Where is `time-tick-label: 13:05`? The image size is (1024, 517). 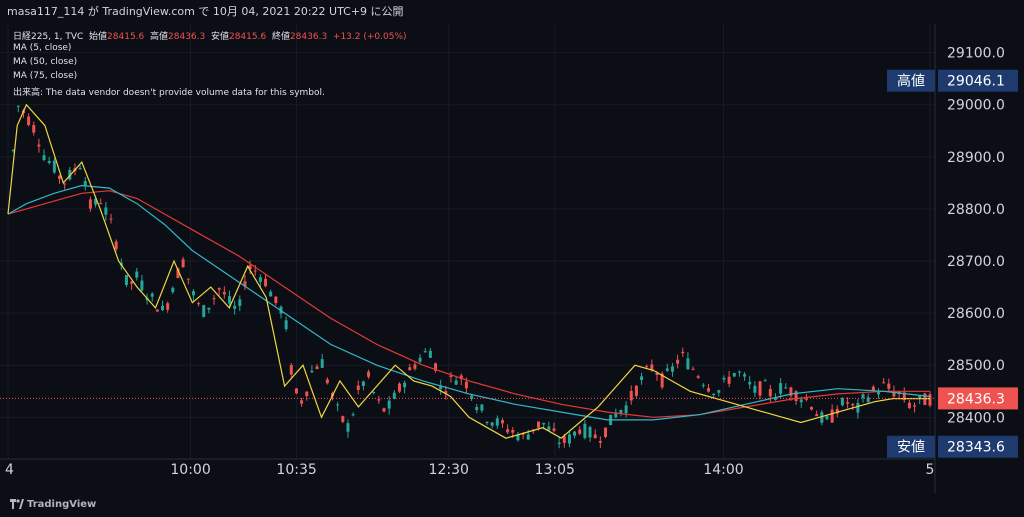
time-tick-label: 13:05 is located at coordinates (555, 470).